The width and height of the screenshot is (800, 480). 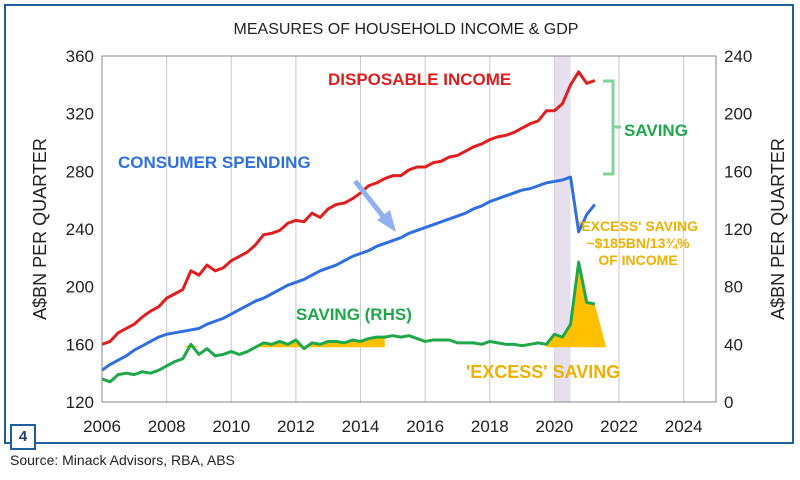 What do you see at coordinates (638, 243) in the screenshot?
I see `excess-note-line2: ~$185BN/13¾%` at bounding box center [638, 243].